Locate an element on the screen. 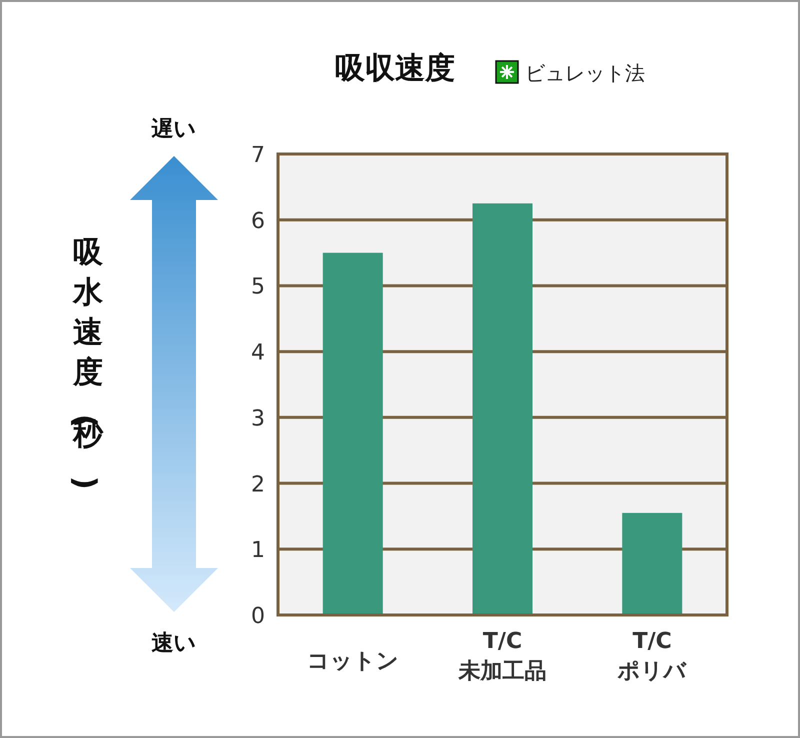 This screenshot has height=738, width=800. y-tick-label: 3 is located at coordinates (258, 419).